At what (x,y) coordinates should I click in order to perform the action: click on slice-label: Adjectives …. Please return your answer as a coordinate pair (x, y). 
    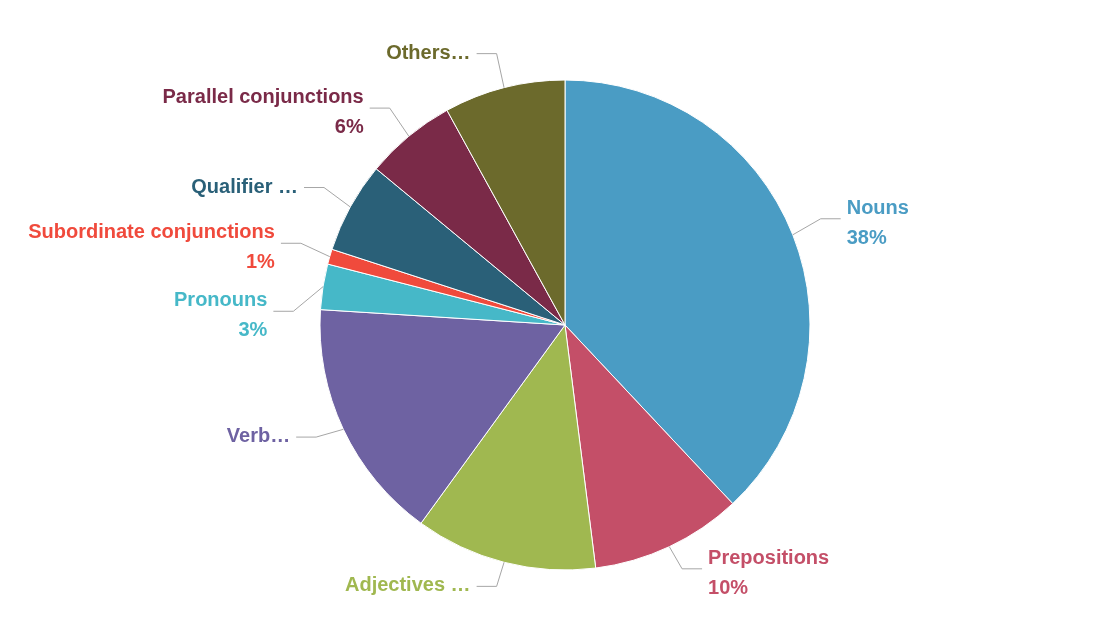
    Looking at the image, I should click on (408, 584).